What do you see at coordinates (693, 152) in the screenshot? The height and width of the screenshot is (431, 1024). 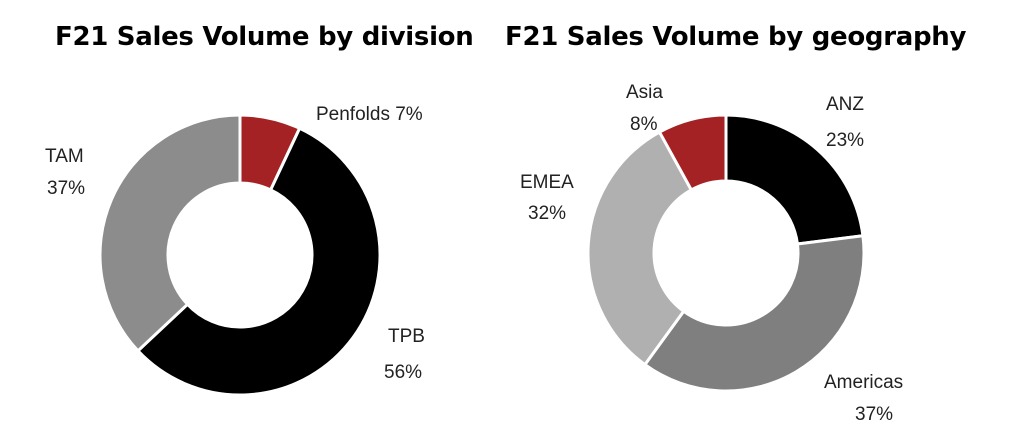 I see `slice-asia` at bounding box center [693, 152].